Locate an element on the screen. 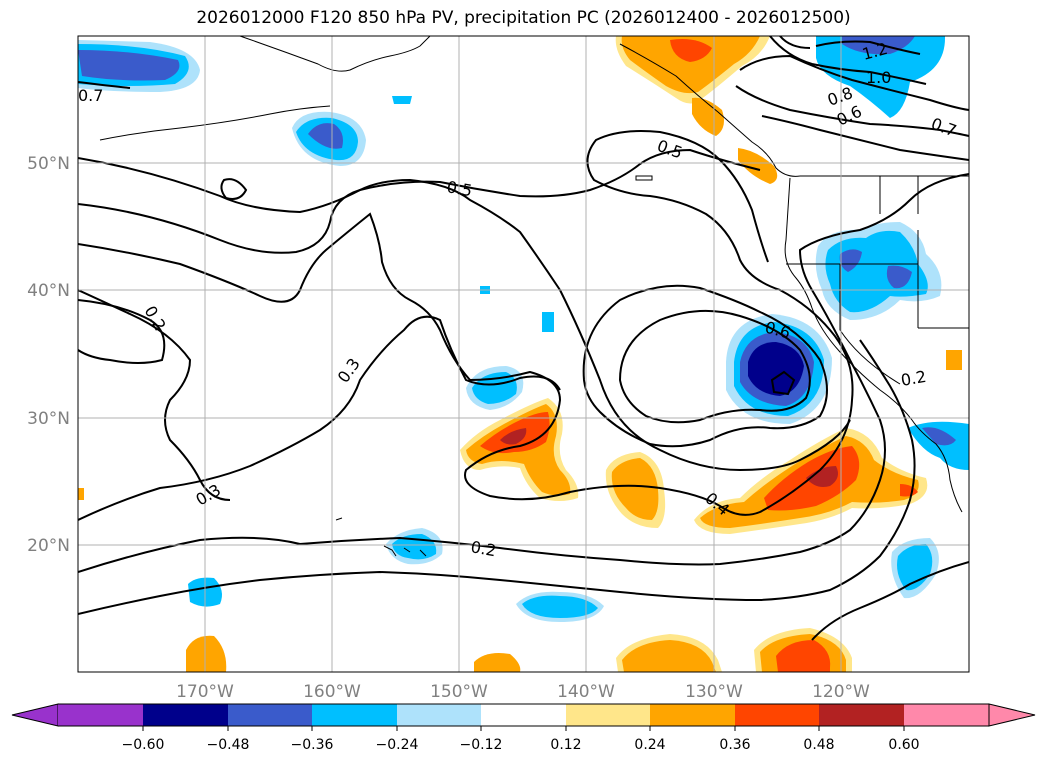 This screenshot has width=1047, height=765. colorbar-tick-label: −0.12 is located at coordinates (481, 745).